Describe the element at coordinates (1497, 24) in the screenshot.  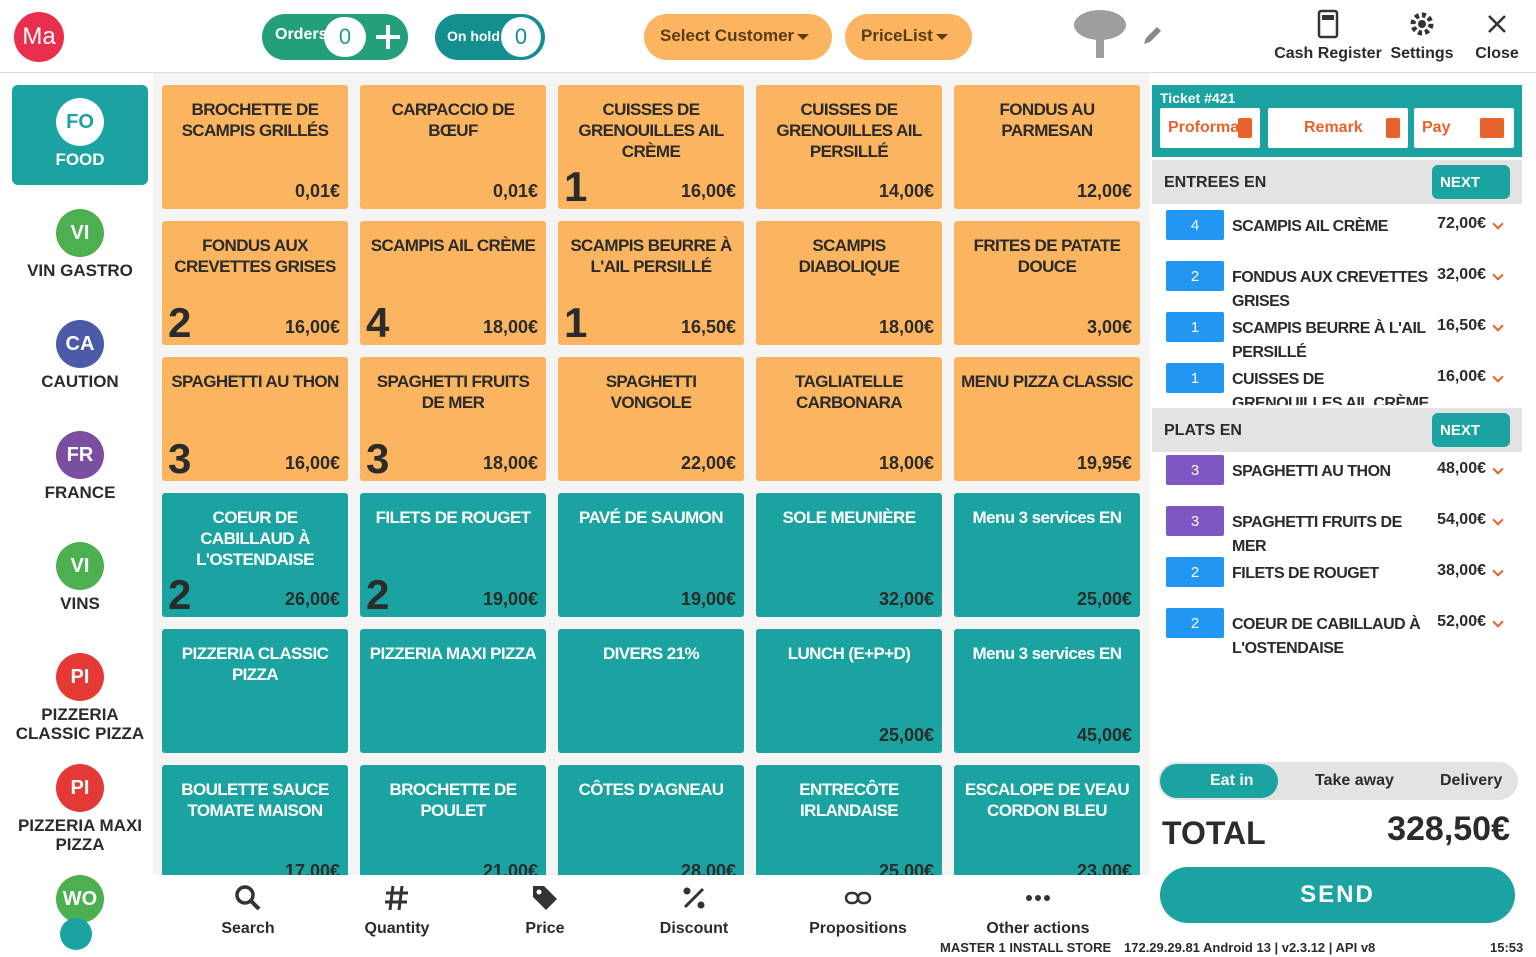
I see `close-icon` at that location.